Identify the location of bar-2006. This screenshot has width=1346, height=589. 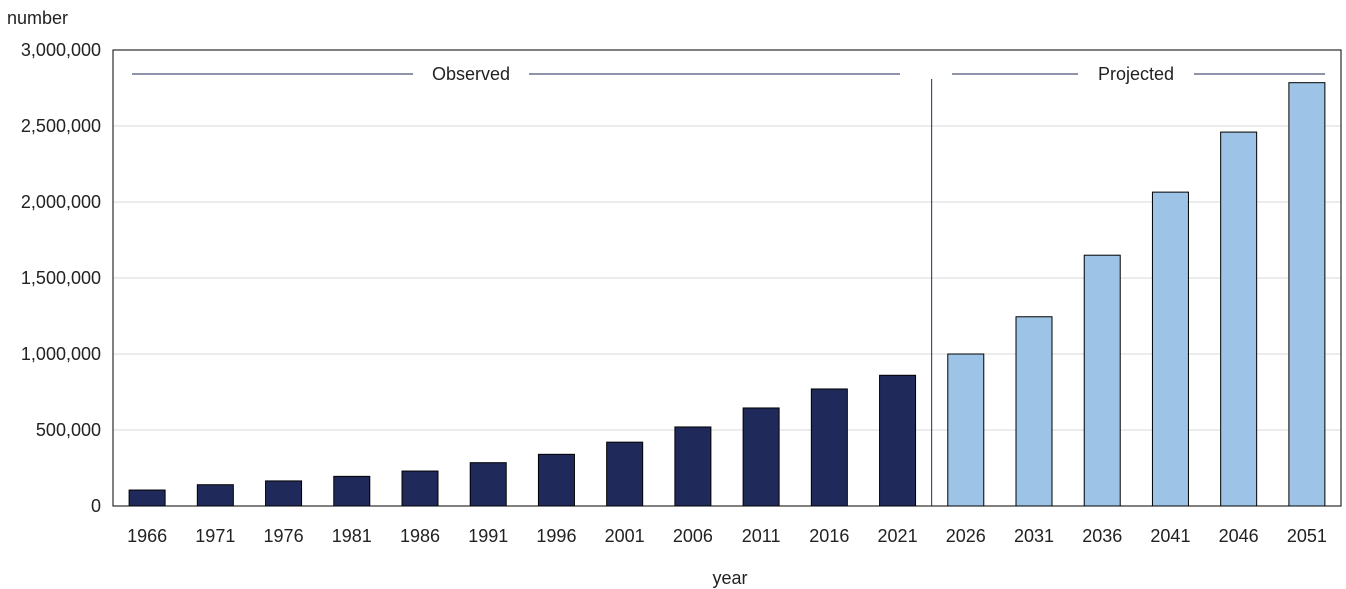
(693, 466).